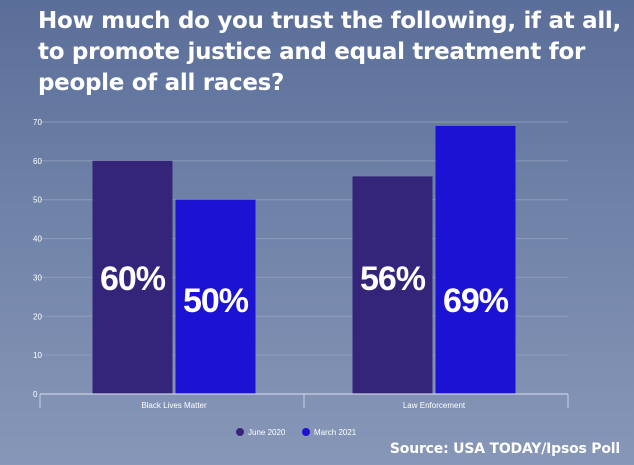  I want to click on y-tick-label: 20, so click(37, 316).